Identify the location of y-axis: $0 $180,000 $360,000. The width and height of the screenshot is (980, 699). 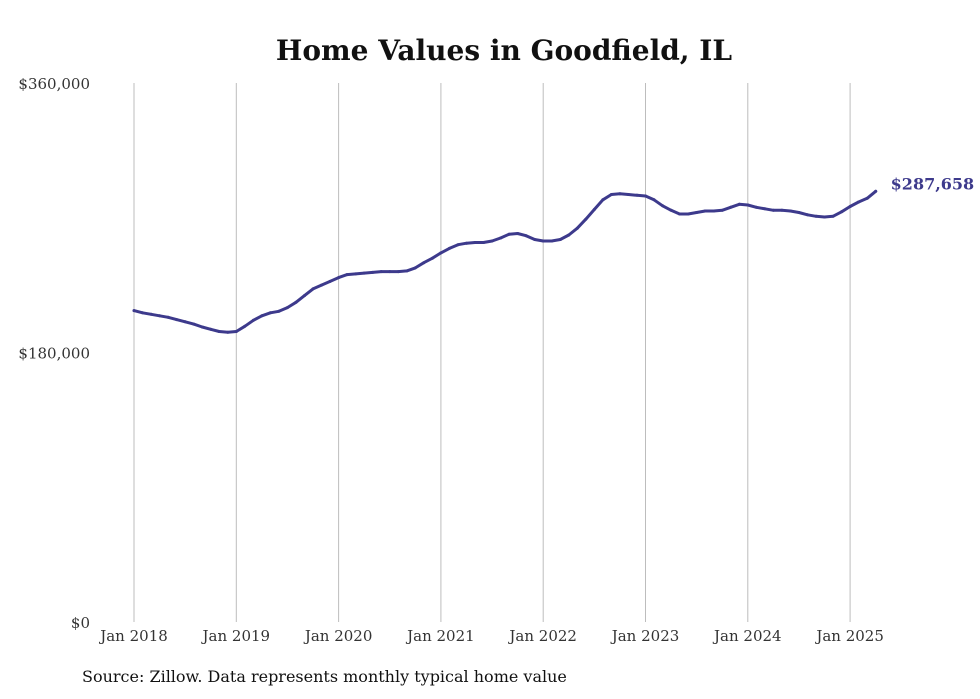
(54, 353).